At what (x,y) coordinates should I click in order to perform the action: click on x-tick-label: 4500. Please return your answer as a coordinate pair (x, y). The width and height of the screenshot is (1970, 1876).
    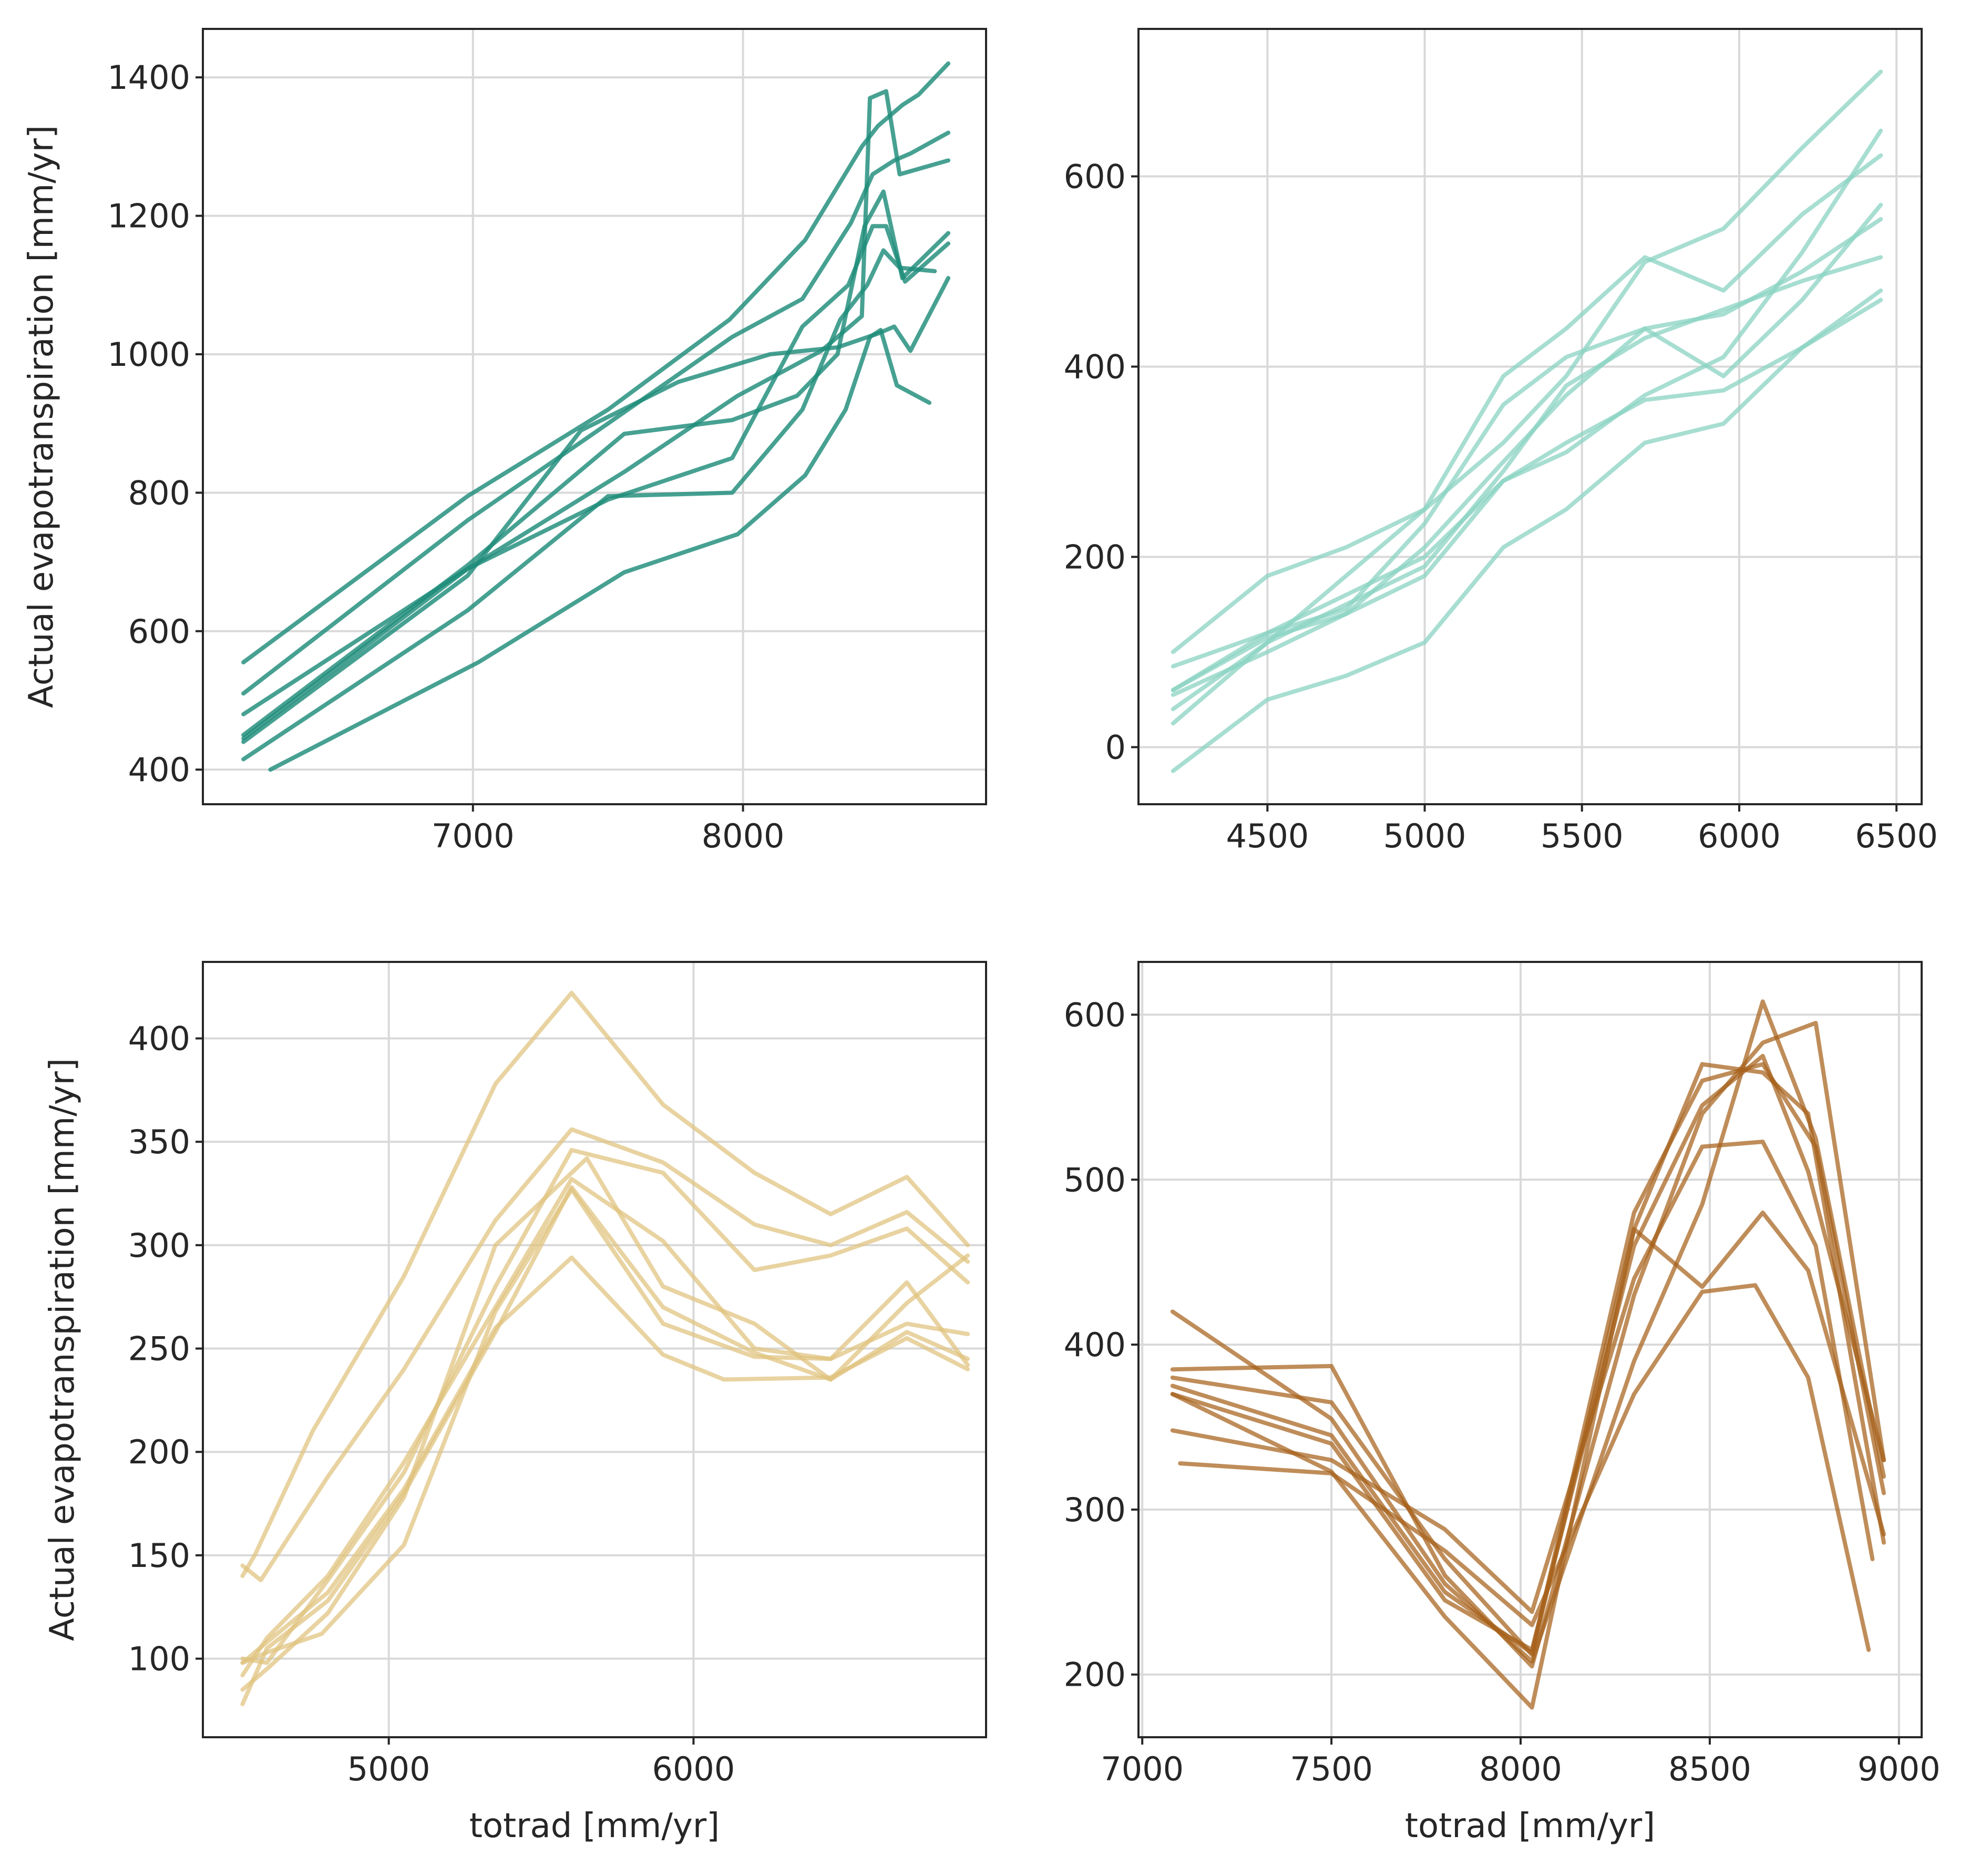
    Looking at the image, I should click on (1267, 836).